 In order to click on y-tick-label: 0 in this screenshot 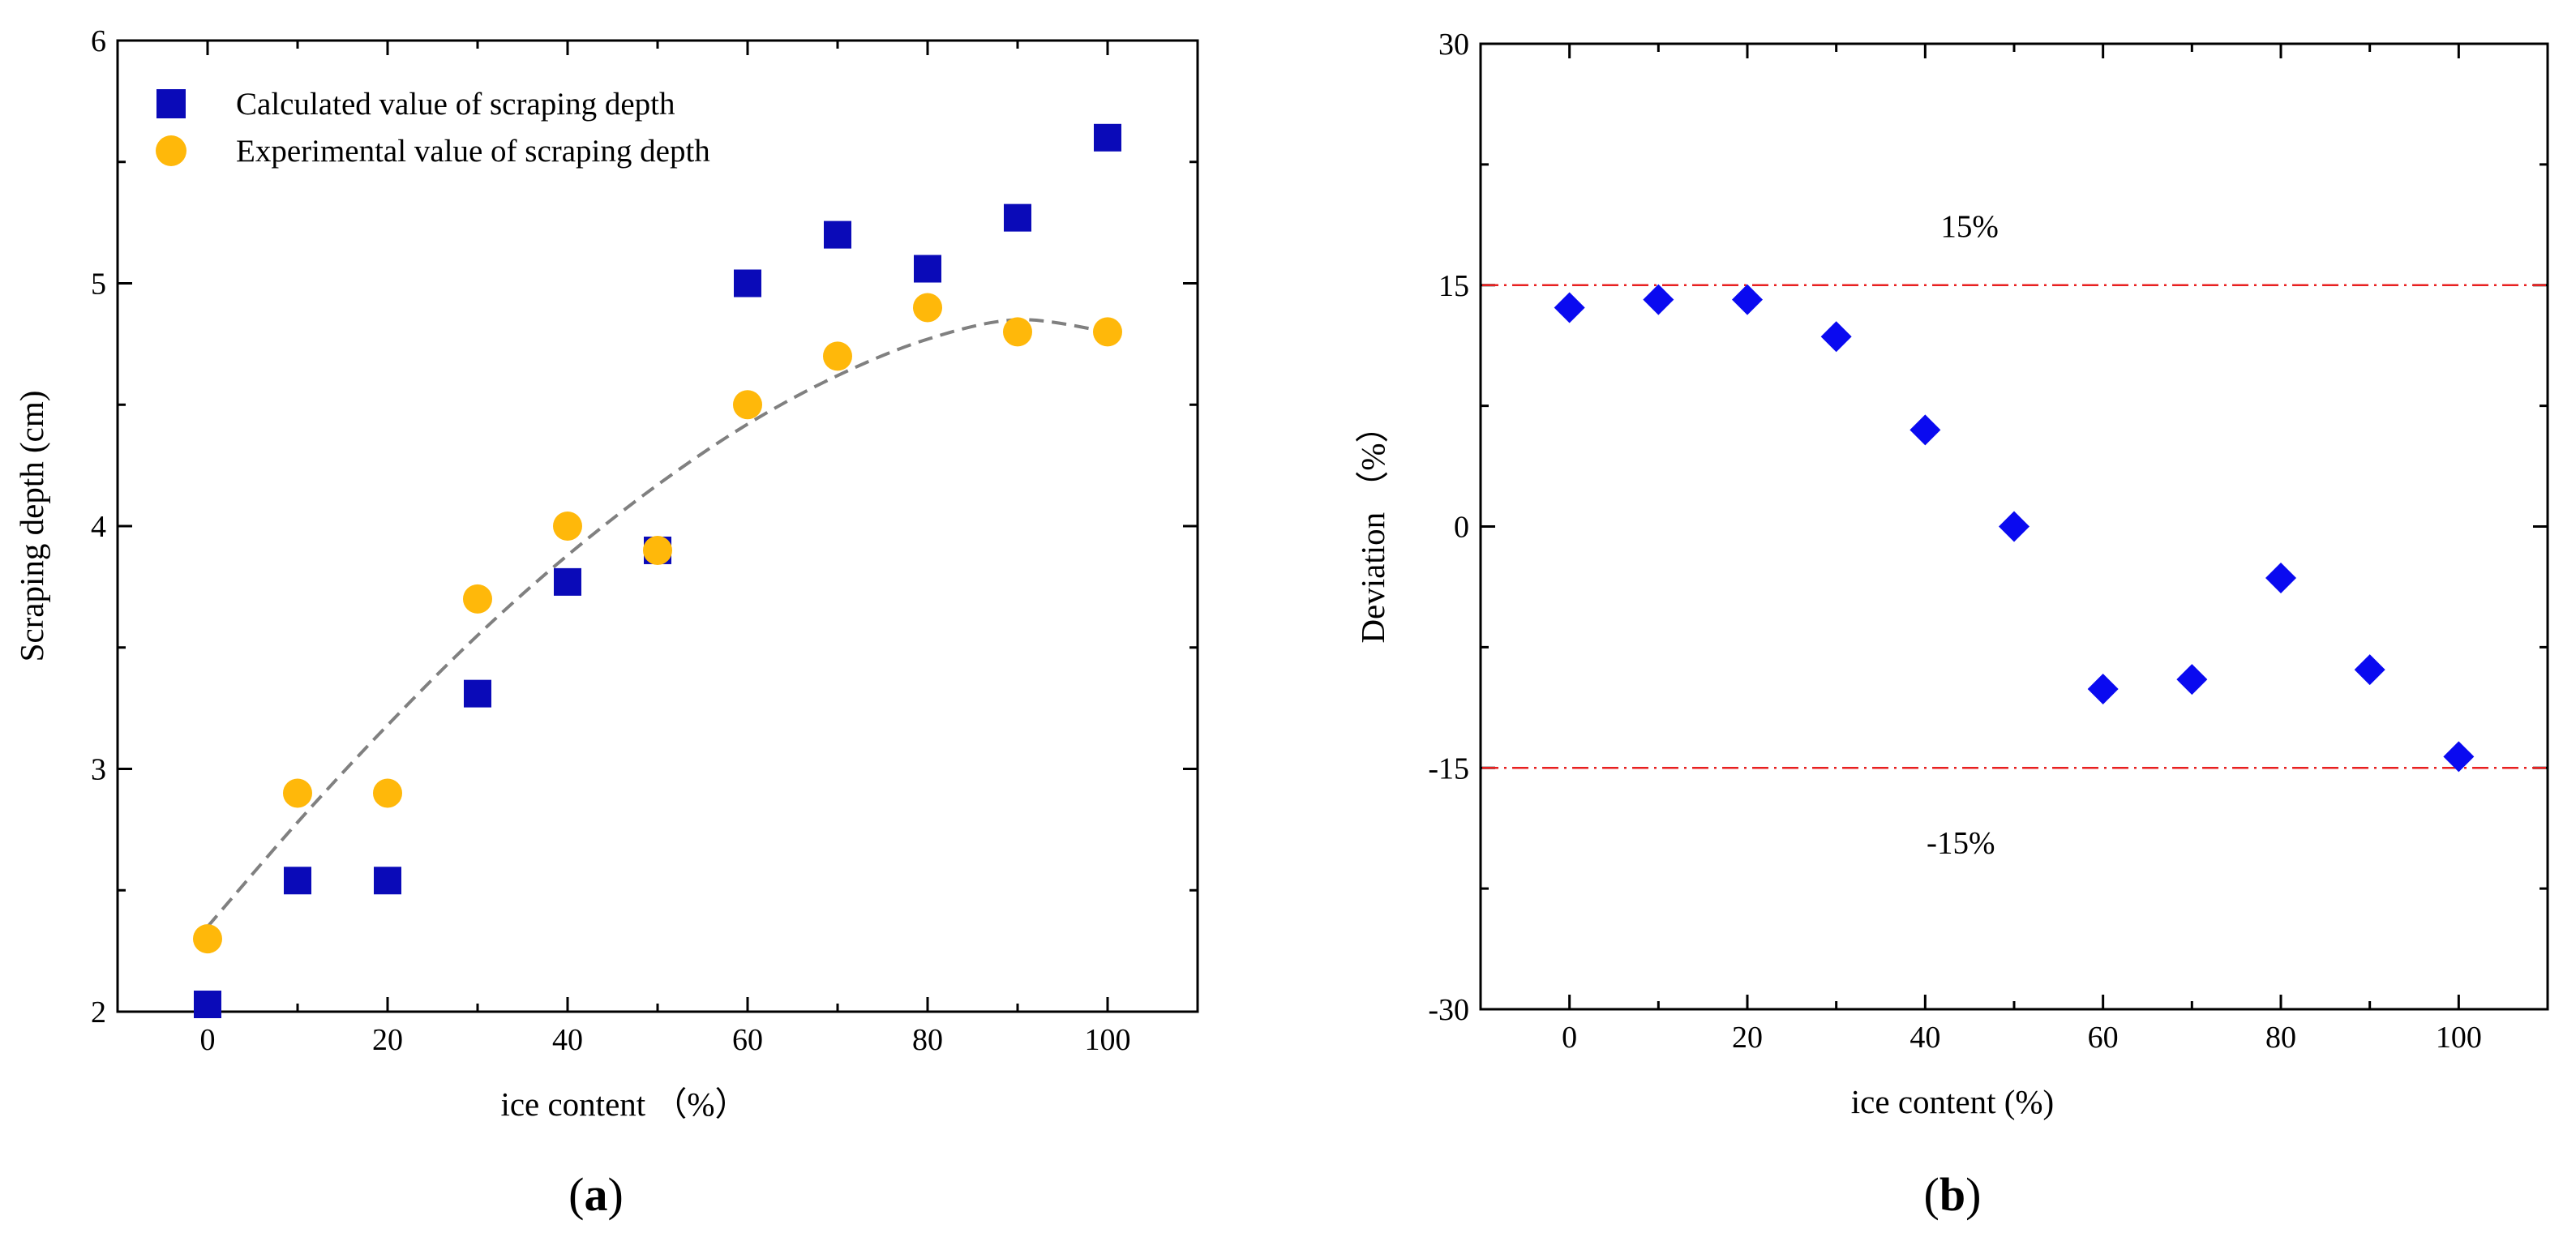, I will do `click(1461, 528)`.